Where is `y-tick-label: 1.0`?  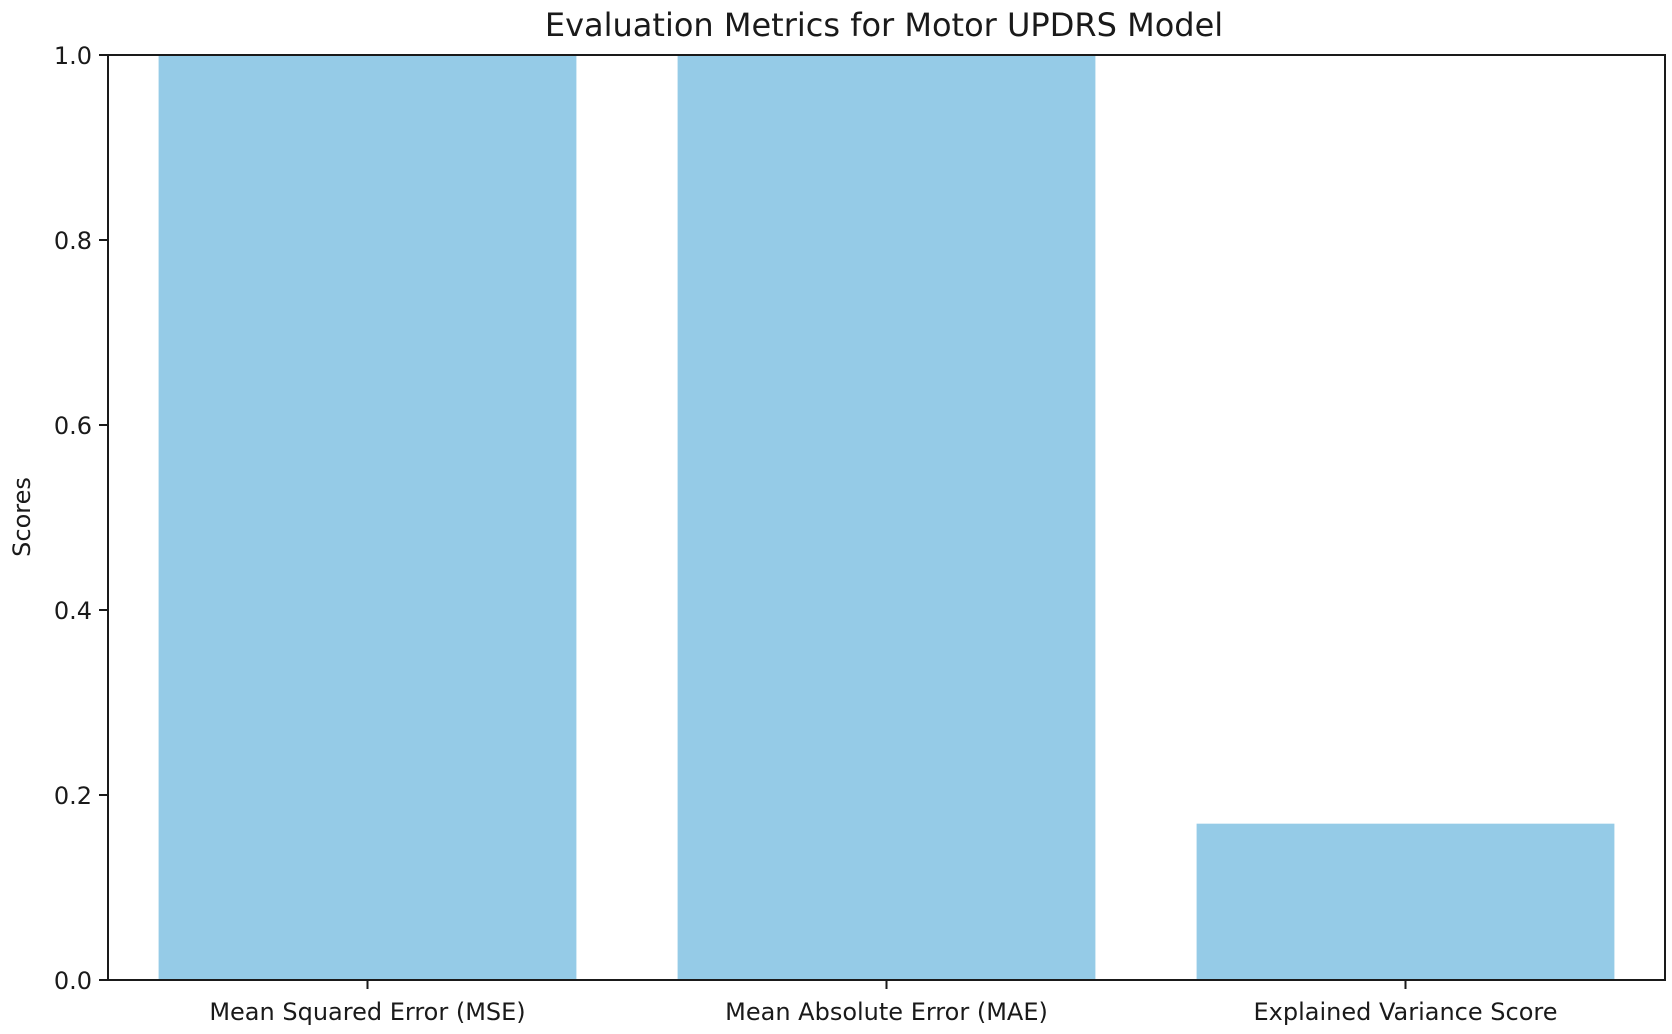 y-tick-label: 1.0 is located at coordinates (73, 56).